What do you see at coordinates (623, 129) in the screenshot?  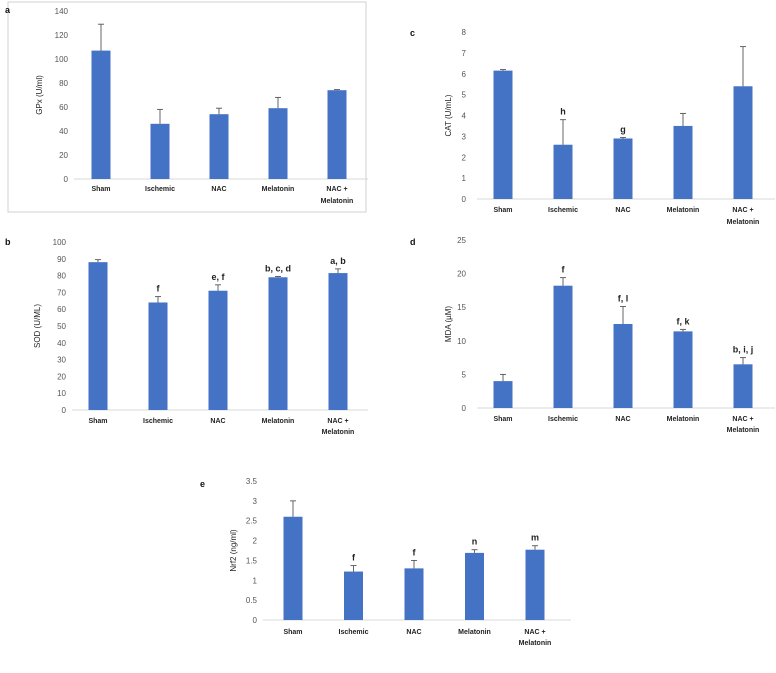 I see `significance-label: g` at bounding box center [623, 129].